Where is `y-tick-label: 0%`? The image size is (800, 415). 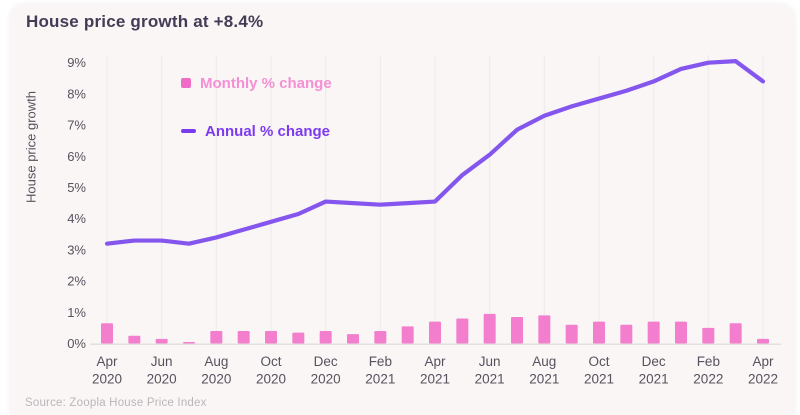
y-tick-label: 0% is located at coordinates (76, 343).